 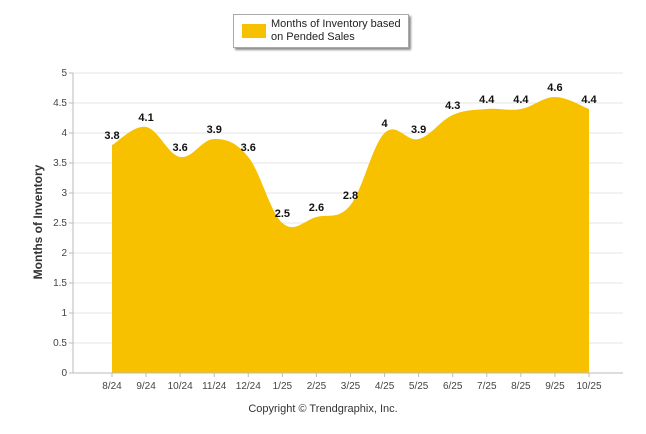 What do you see at coordinates (588, 386) in the screenshot?
I see `x-tick-label: 10/25` at bounding box center [588, 386].